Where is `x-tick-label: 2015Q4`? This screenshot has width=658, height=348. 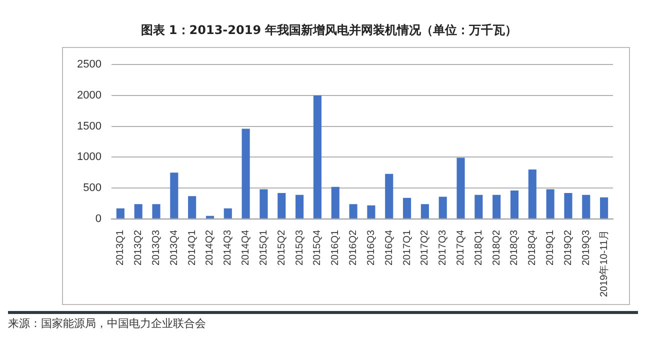
x-tick-label: 2015Q4 is located at coordinates (318, 247).